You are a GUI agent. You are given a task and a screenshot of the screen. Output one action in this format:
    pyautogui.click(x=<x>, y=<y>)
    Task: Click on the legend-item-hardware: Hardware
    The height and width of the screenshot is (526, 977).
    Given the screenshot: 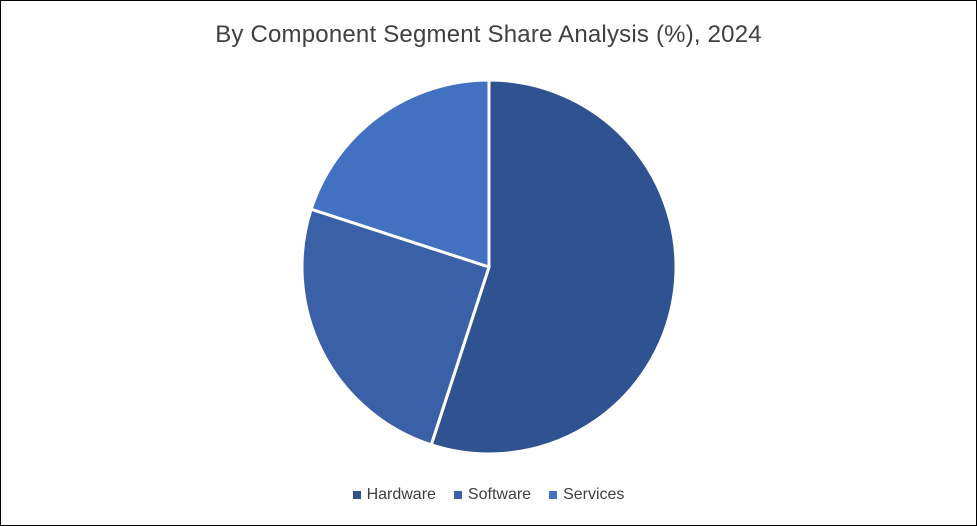 What is the action you would take?
    pyautogui.click(x=394, y=495)
    